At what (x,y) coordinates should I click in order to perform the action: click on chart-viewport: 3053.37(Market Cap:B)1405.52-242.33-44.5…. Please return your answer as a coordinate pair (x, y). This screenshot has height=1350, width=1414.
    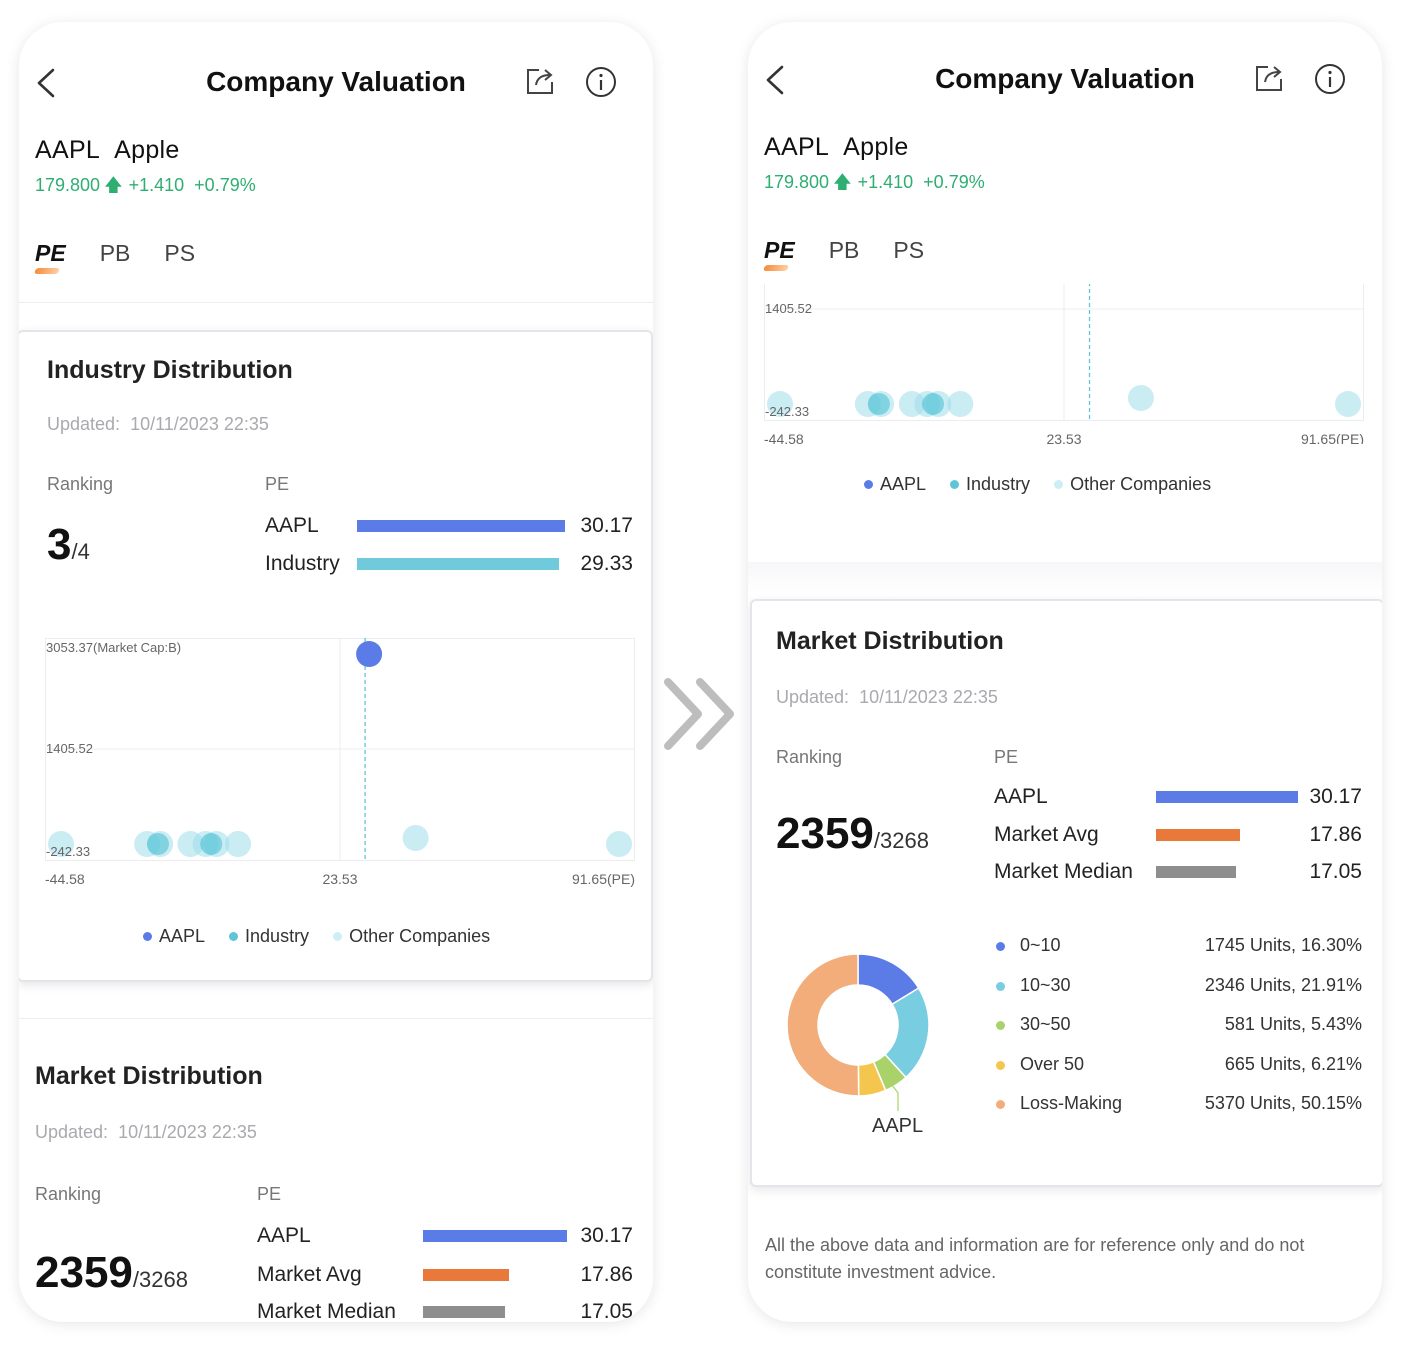
    Looking at the image, I should click on (1065, 364).